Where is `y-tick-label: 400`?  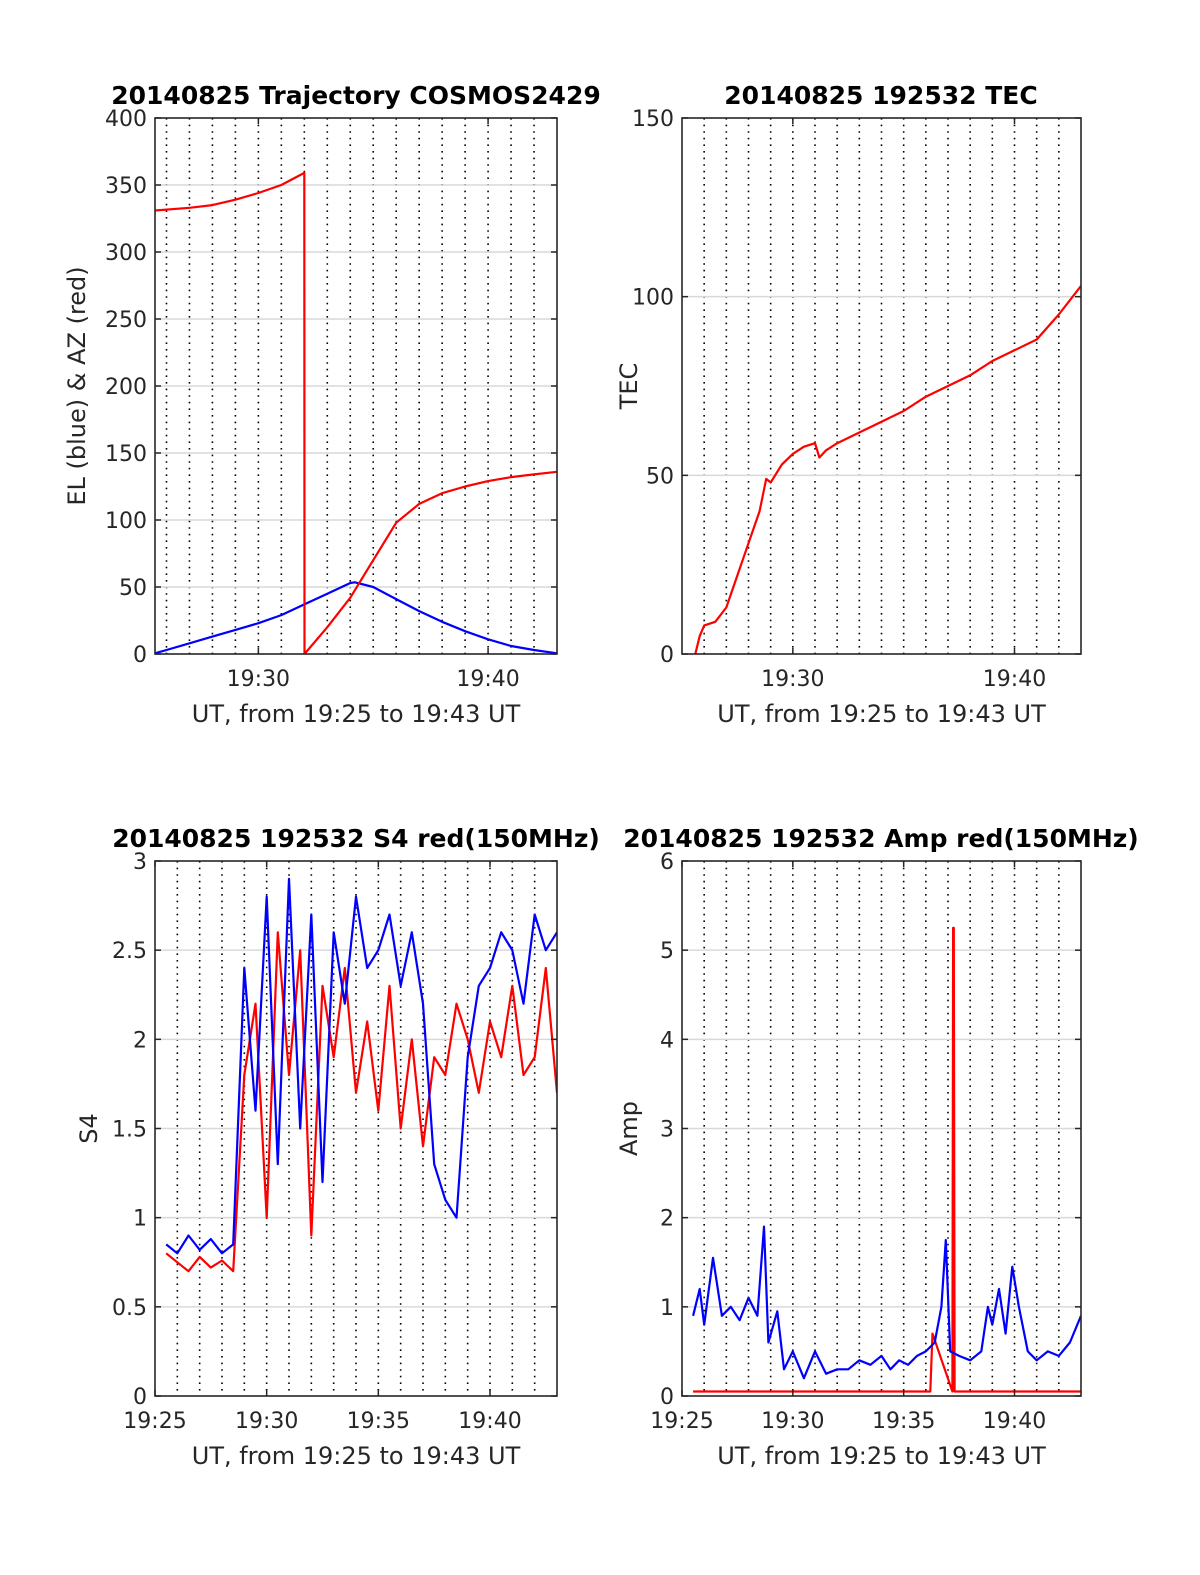
y-tick-label: 400 is located at coordinates (126, 119).